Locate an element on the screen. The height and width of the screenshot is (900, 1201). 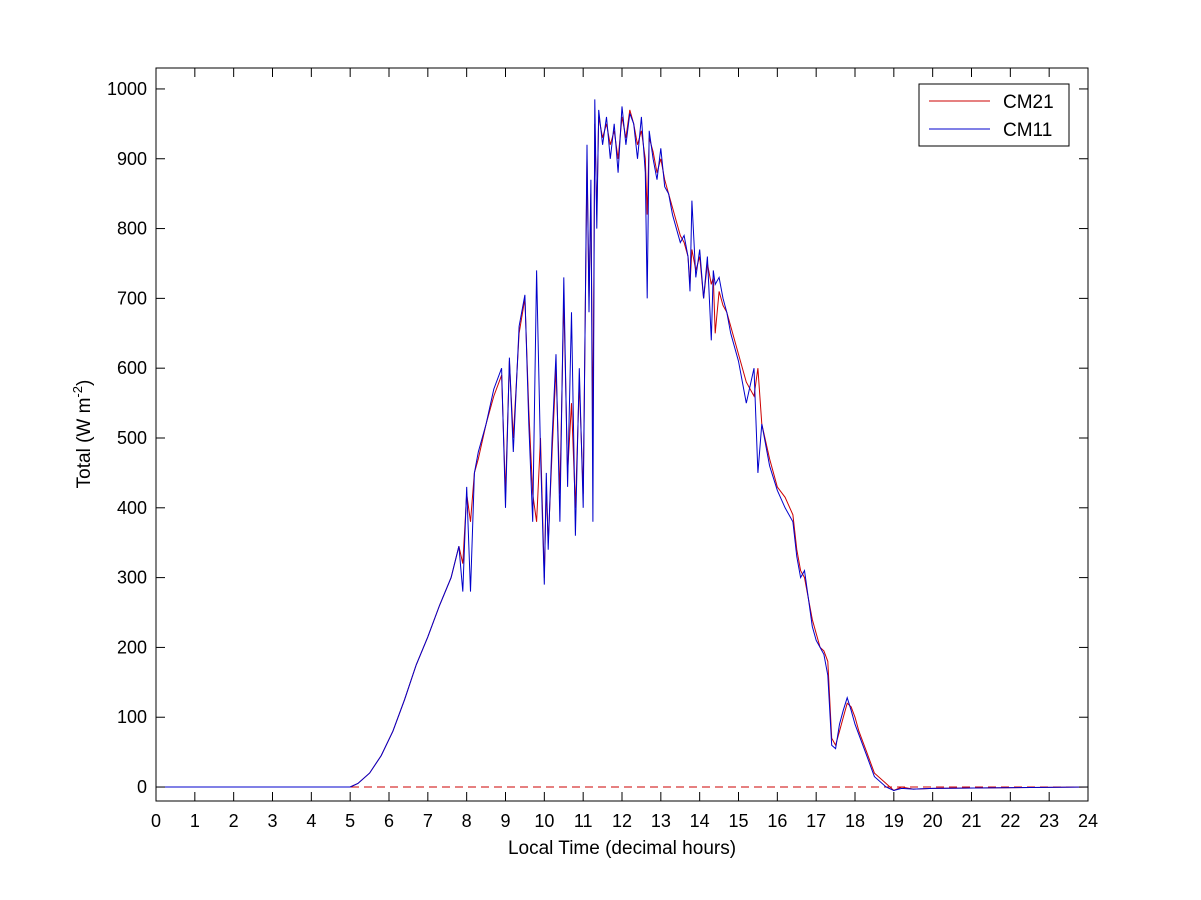
x-tick-label: 17 is located at coordinates (816, 821).